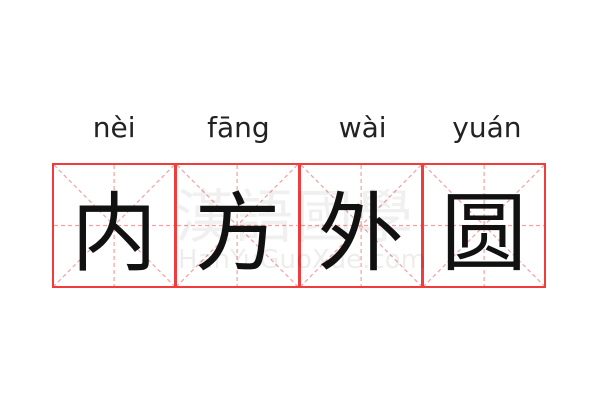  Describe the element at coordinates (114, 234) in the screenshot. I see `character-1: 内` at that location.